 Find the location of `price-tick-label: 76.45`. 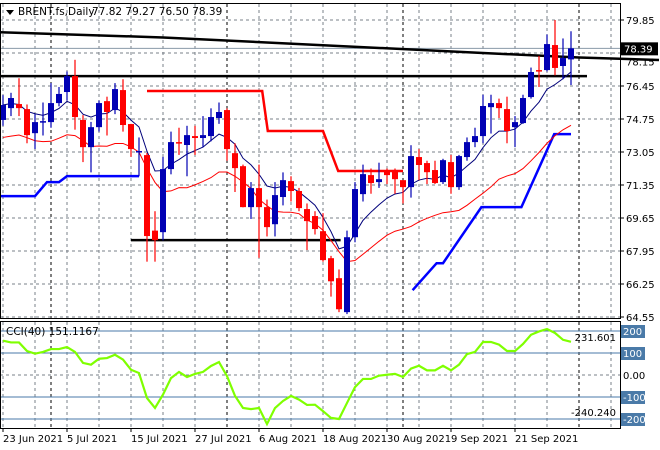

price-tick-label: 76.45 is located at coordinates (640, 87).